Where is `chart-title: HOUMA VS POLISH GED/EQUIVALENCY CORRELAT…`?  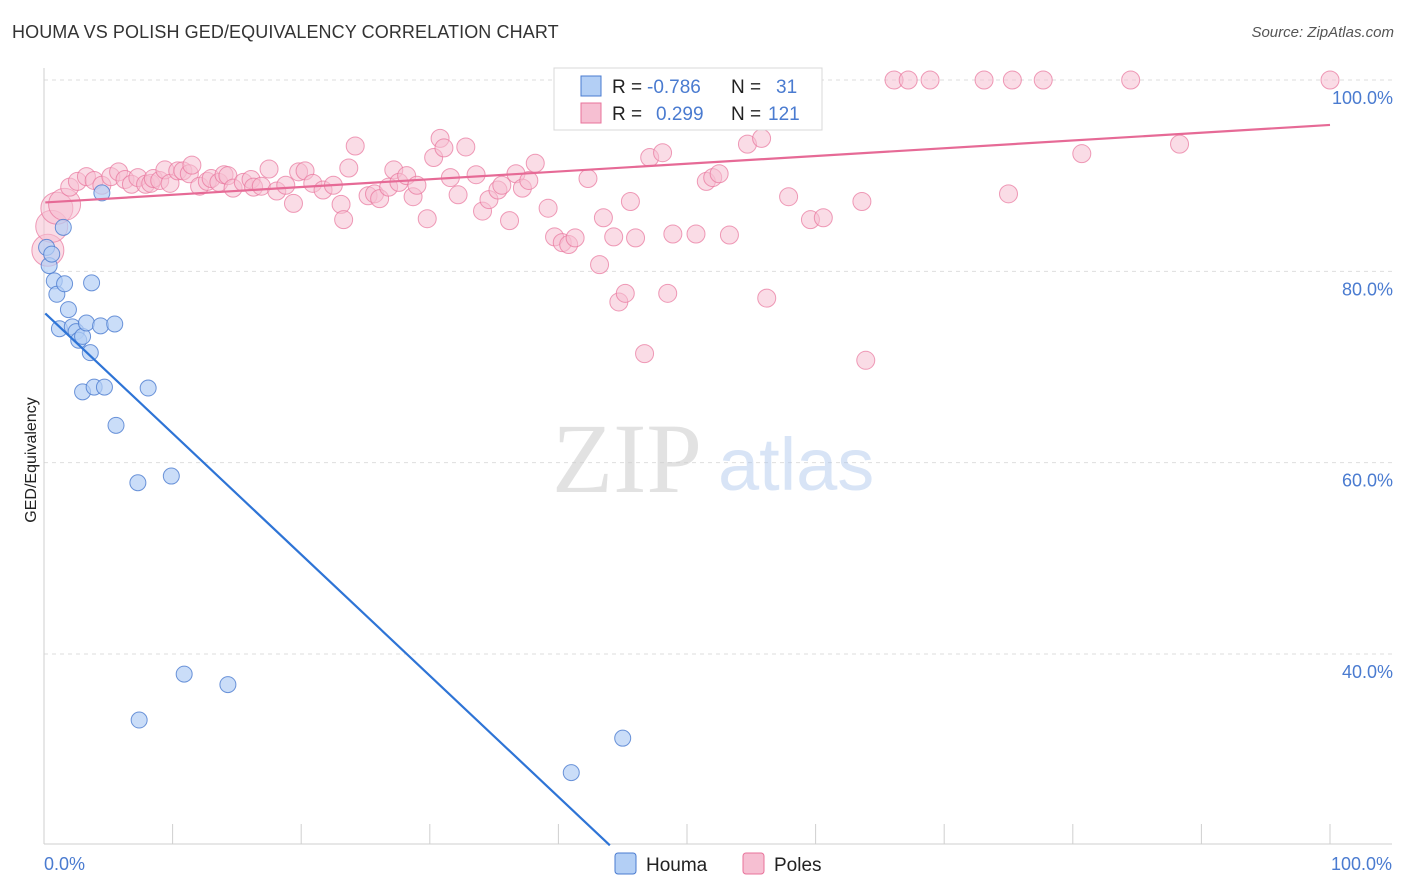 chart-title: HOUMA VS POLISH GED/EQUIVALENCY CORRELAT… is located at coordinates (285, 32).